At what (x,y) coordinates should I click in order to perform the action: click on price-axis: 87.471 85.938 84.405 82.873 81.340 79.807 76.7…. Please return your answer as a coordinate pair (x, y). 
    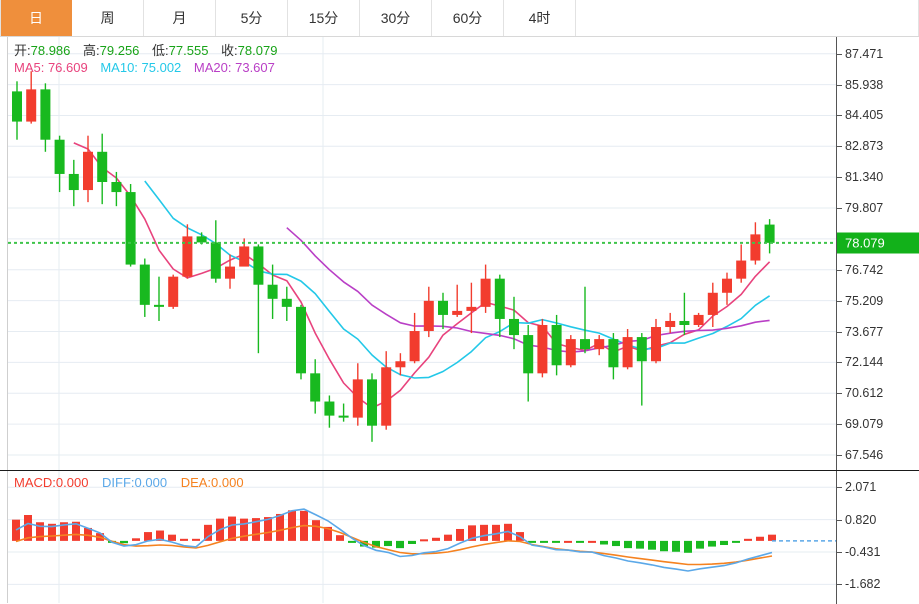
    Looking at the image, I should click on (877, 253).